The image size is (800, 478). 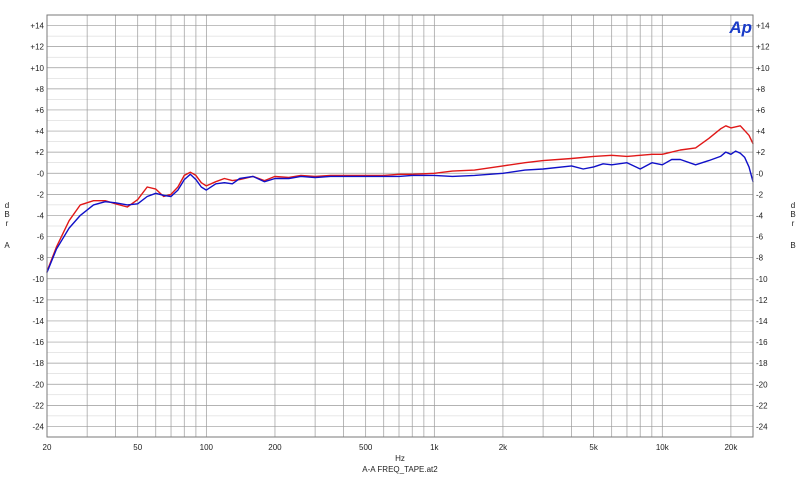 I want to click on y-tick-label-left: +8, so click(x=40, y=89).